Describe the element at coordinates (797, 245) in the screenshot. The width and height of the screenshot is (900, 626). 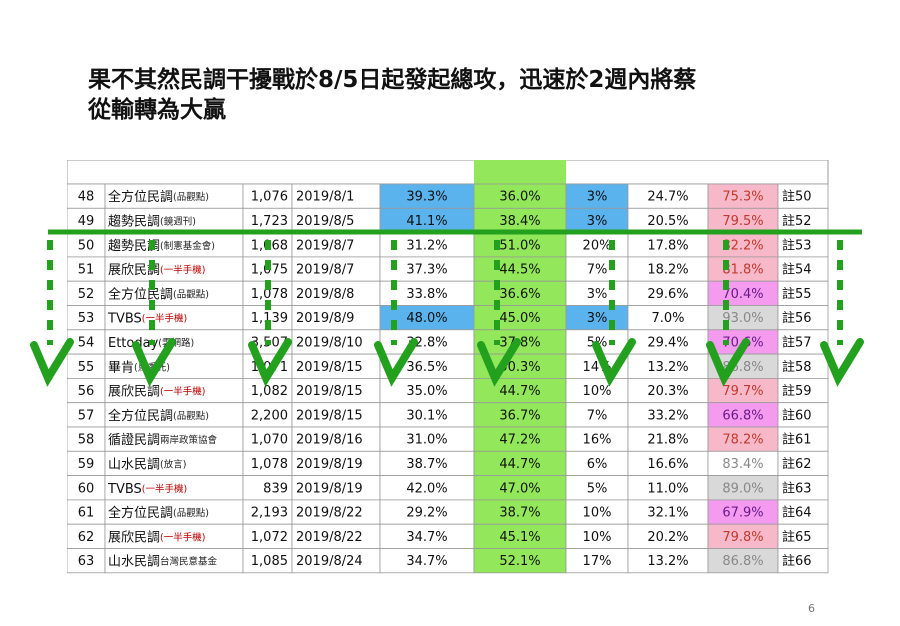
I see `cell-text: 註53` at that location.